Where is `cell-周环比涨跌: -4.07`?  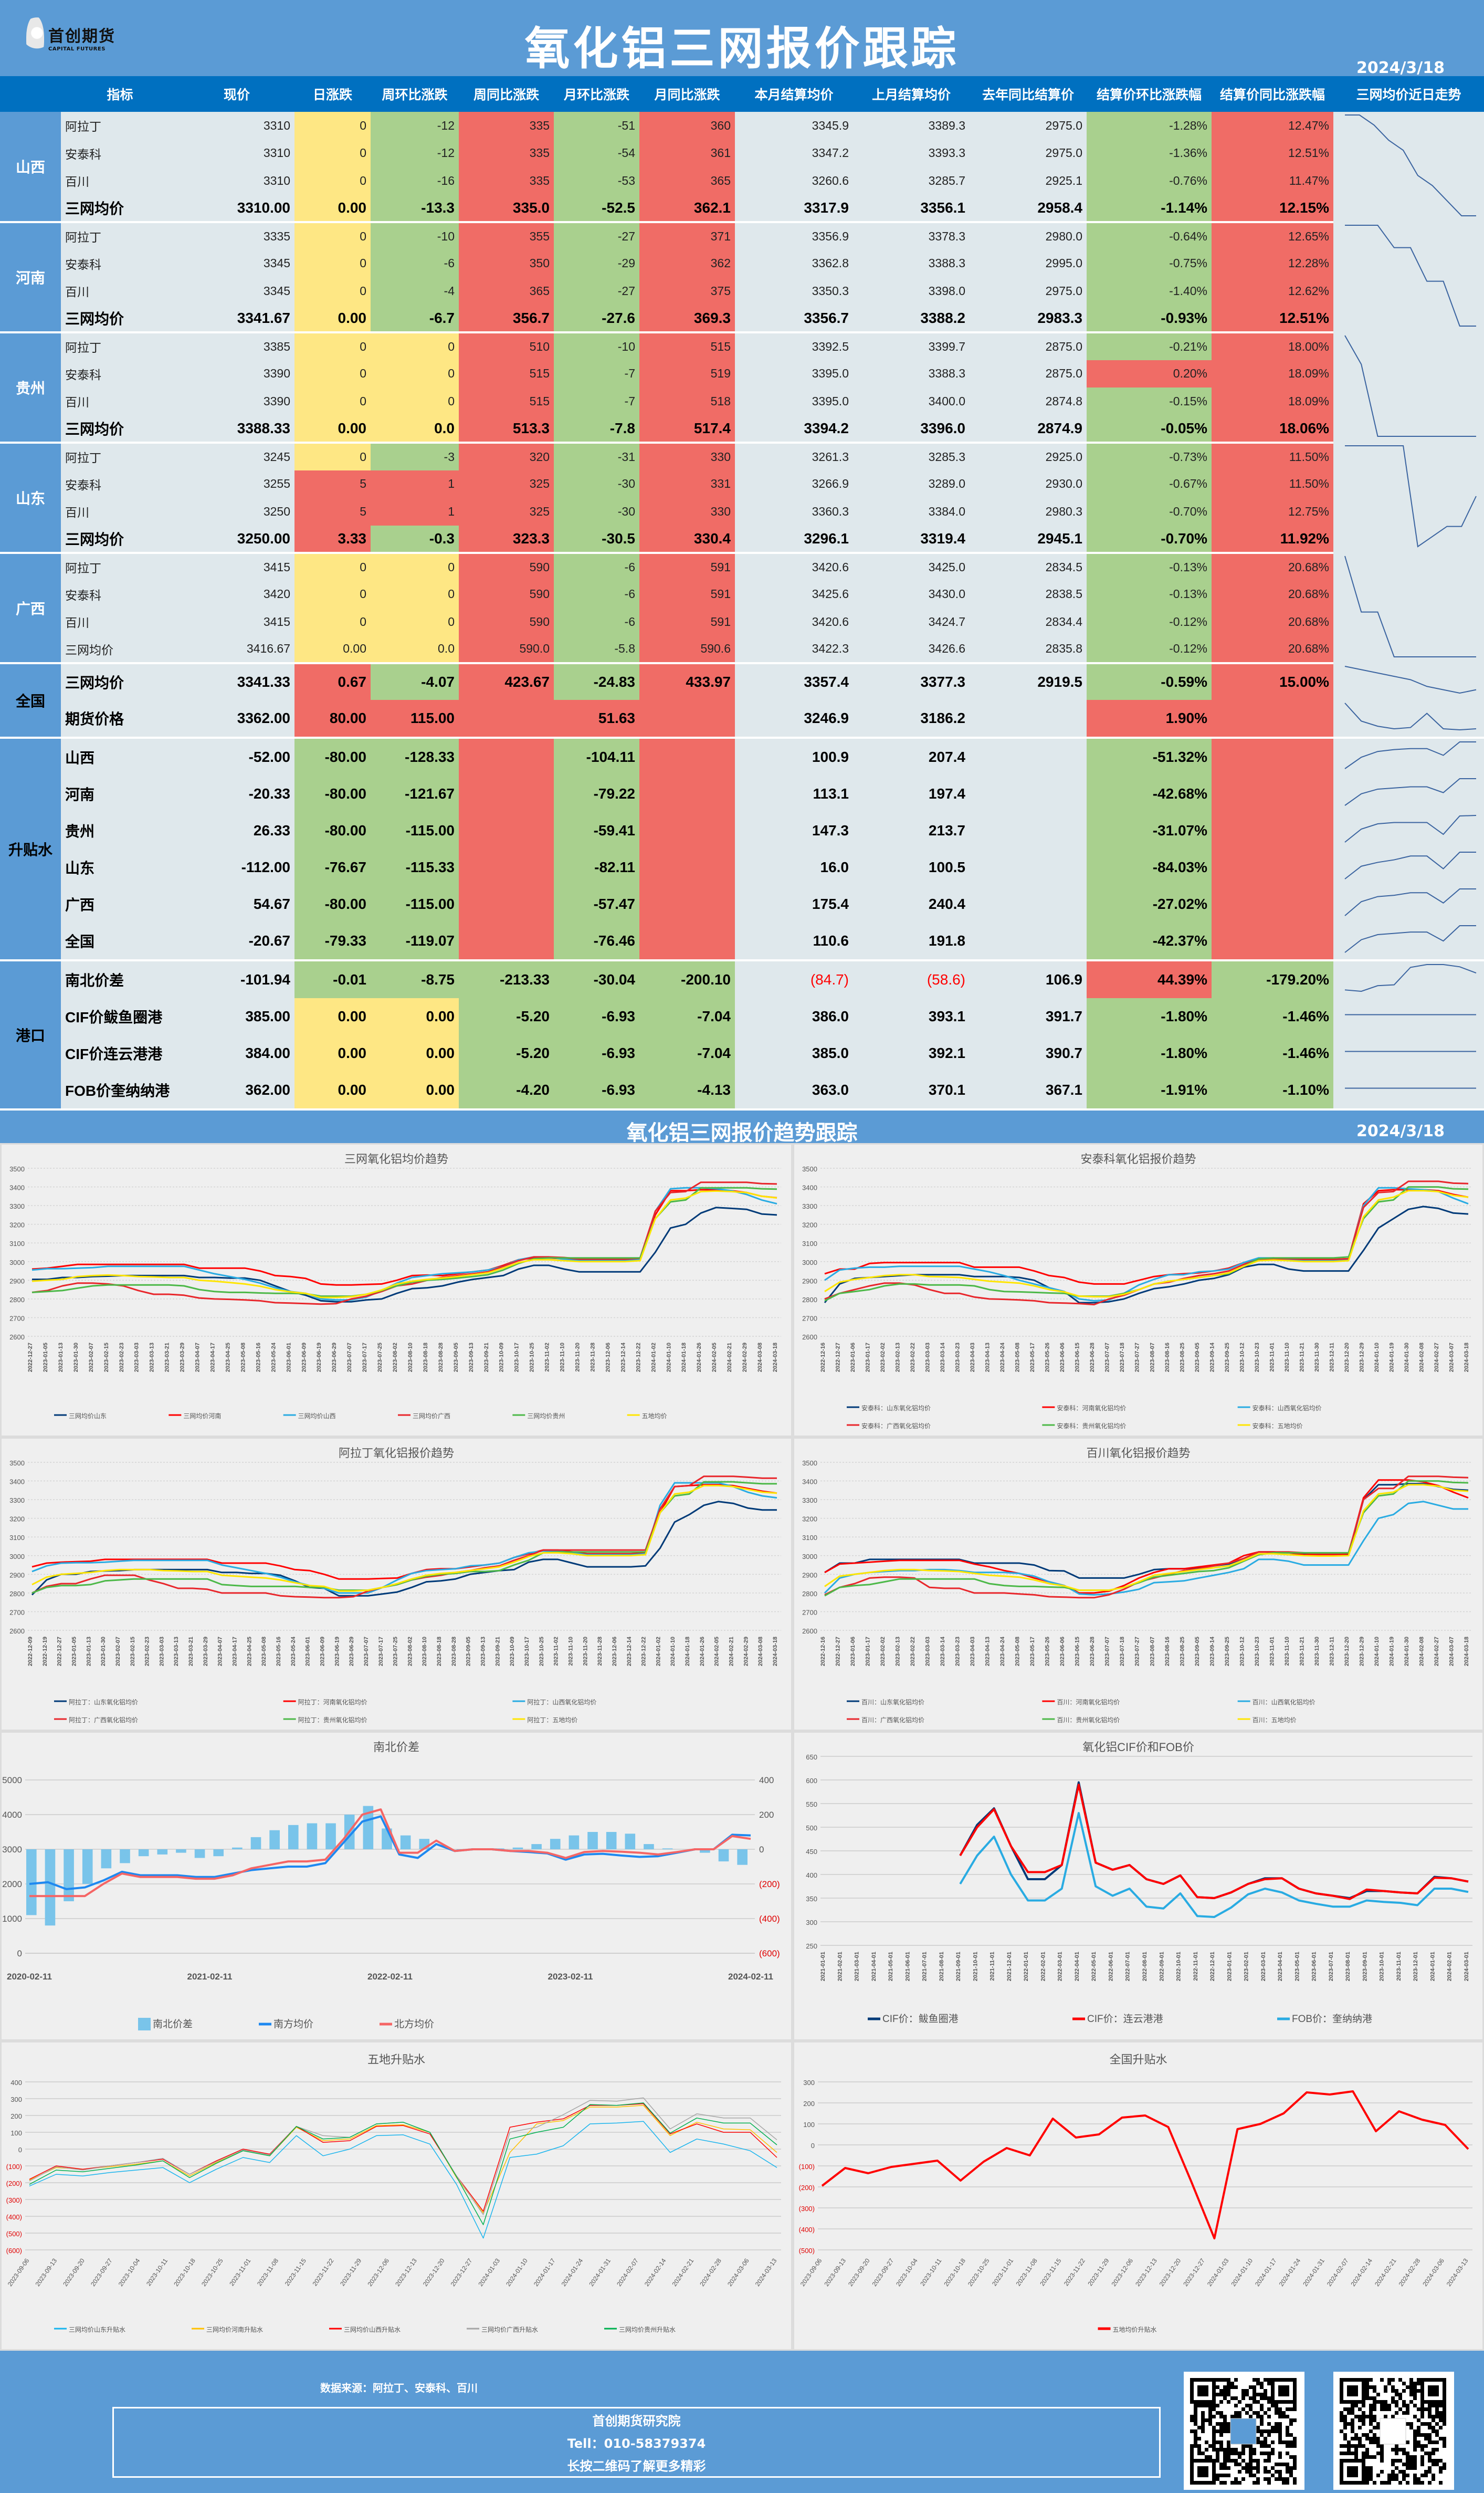
cell-周环比涨跌: -4.07 is located at coordinates (415, 682).